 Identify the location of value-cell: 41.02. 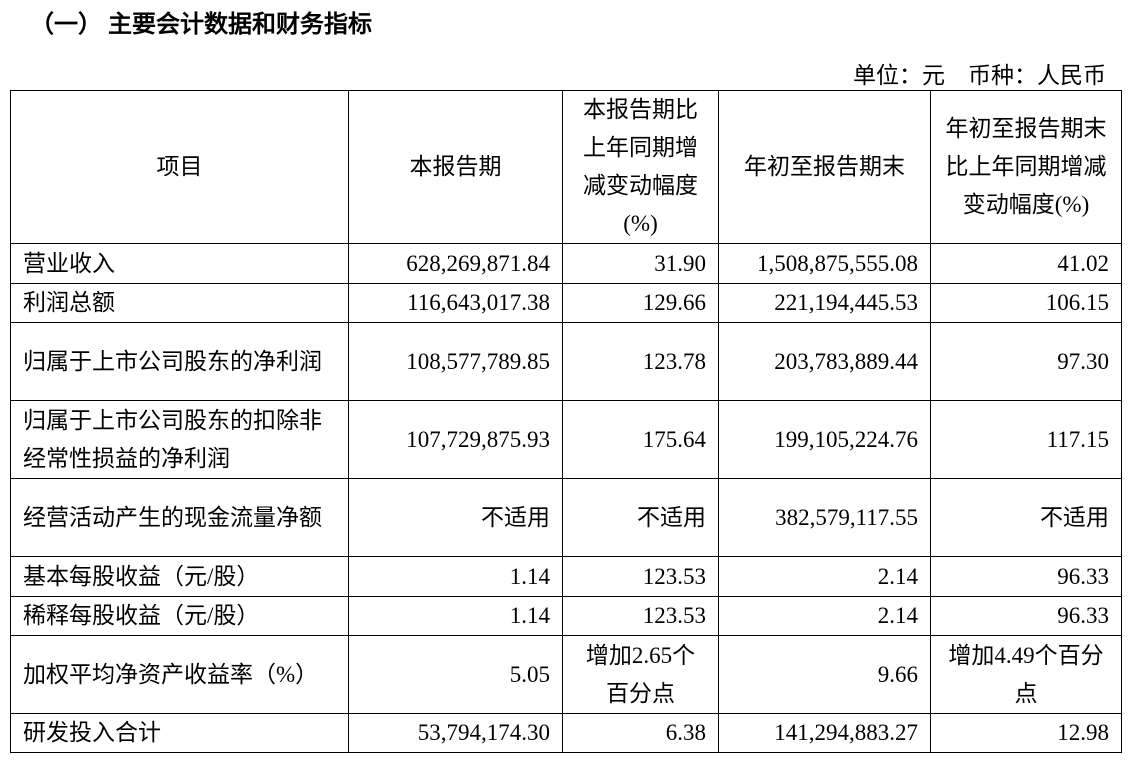
(1026, 263).